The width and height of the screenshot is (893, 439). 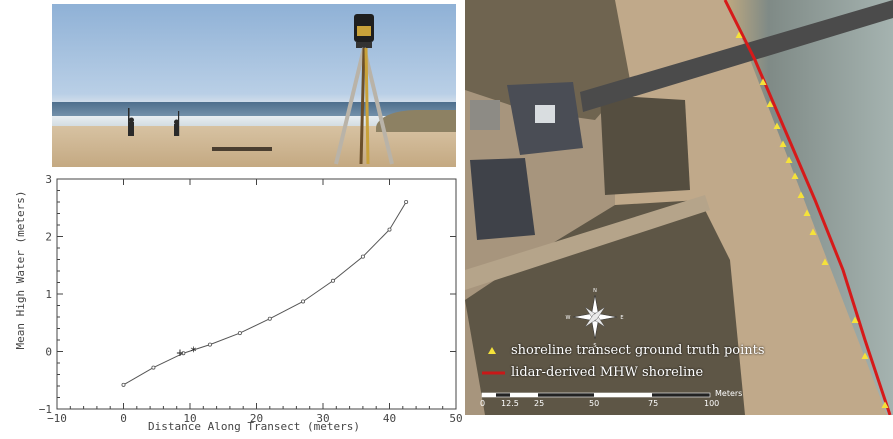 I want to click on y-tick-label: 3, so click(x=48, y=179).